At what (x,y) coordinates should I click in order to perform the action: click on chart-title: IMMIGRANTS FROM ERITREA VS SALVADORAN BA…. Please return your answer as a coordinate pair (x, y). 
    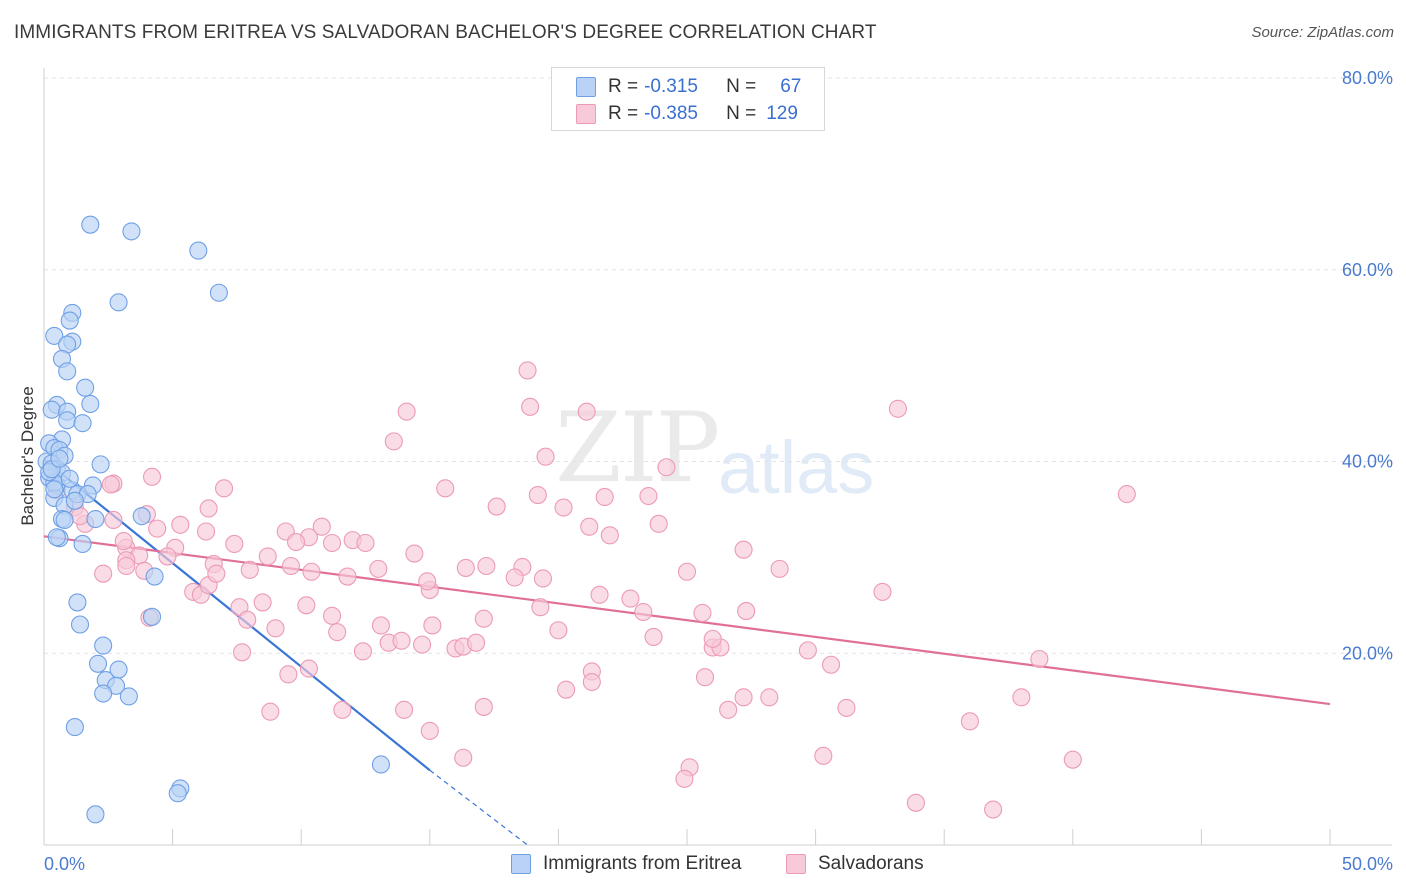
    Looking at the image, I should click on (445, 32).